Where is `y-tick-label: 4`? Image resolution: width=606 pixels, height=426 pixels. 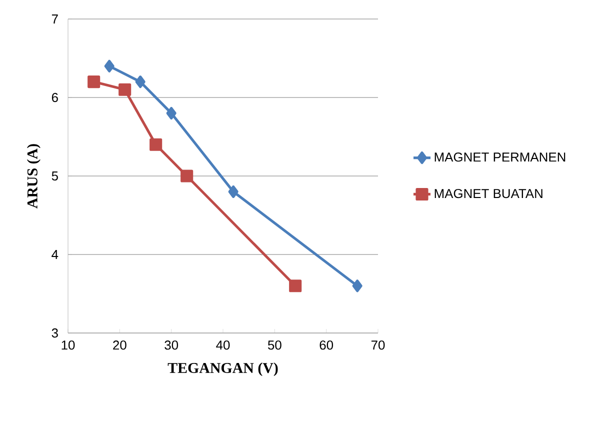 y-tick-label: 4 is located at coordinates (55, 254).